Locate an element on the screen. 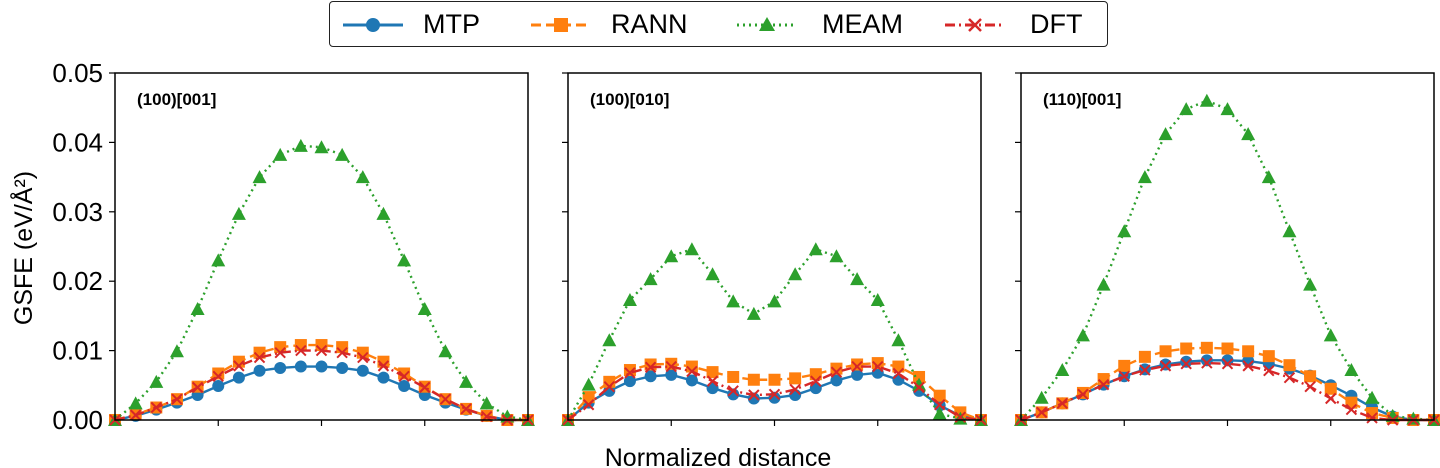  legend-label-rann: RANN is located at coordinates (649, 24).